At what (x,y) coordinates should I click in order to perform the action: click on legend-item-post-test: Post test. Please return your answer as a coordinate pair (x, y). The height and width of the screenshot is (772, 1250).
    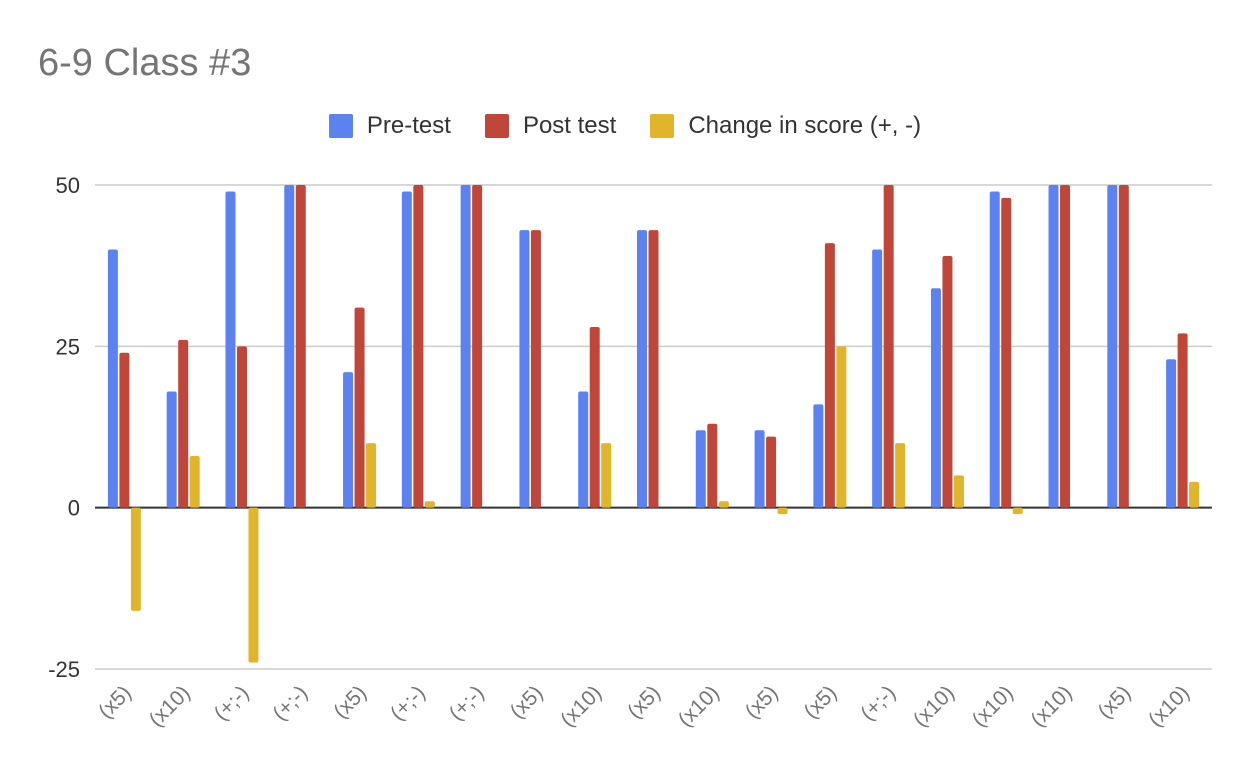
    Looking at the image, I should click on (550, 126).